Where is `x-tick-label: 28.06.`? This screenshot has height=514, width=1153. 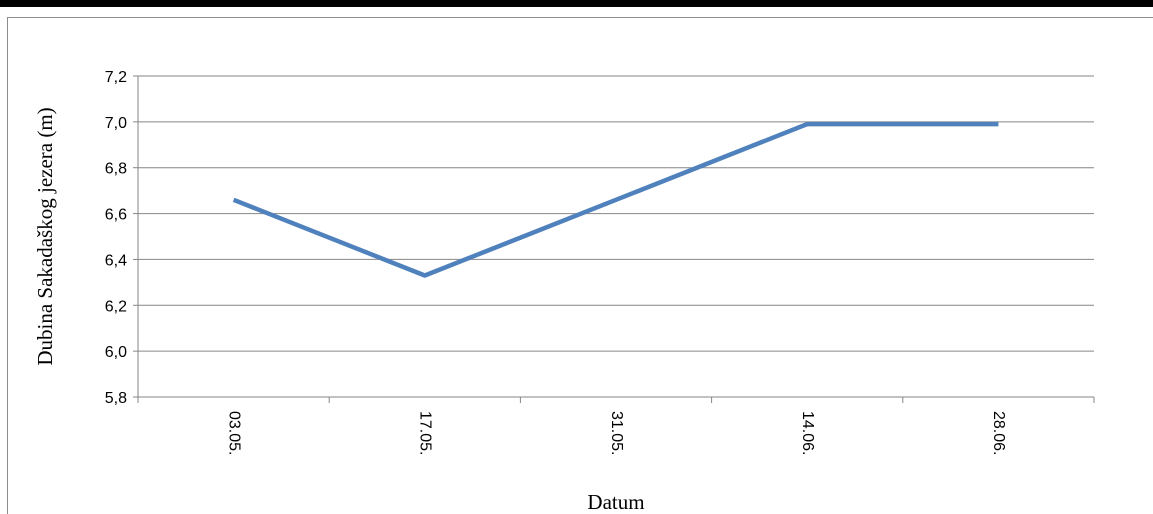
x-tick-label: 28.06. is located at coordinates (998, 433).